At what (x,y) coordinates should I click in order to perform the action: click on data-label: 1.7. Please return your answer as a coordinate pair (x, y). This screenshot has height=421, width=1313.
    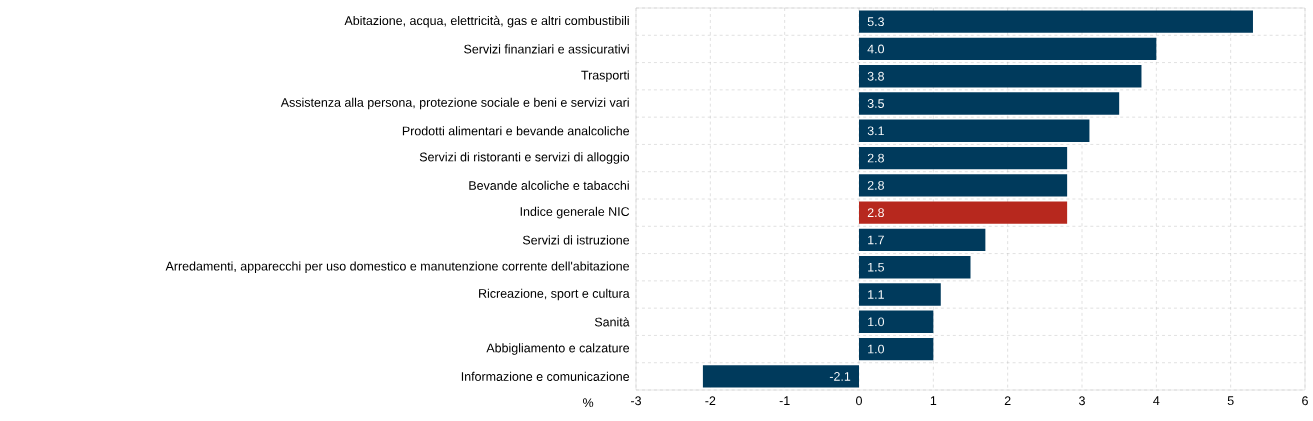
    Looking at the image, I should click on (876, 240).